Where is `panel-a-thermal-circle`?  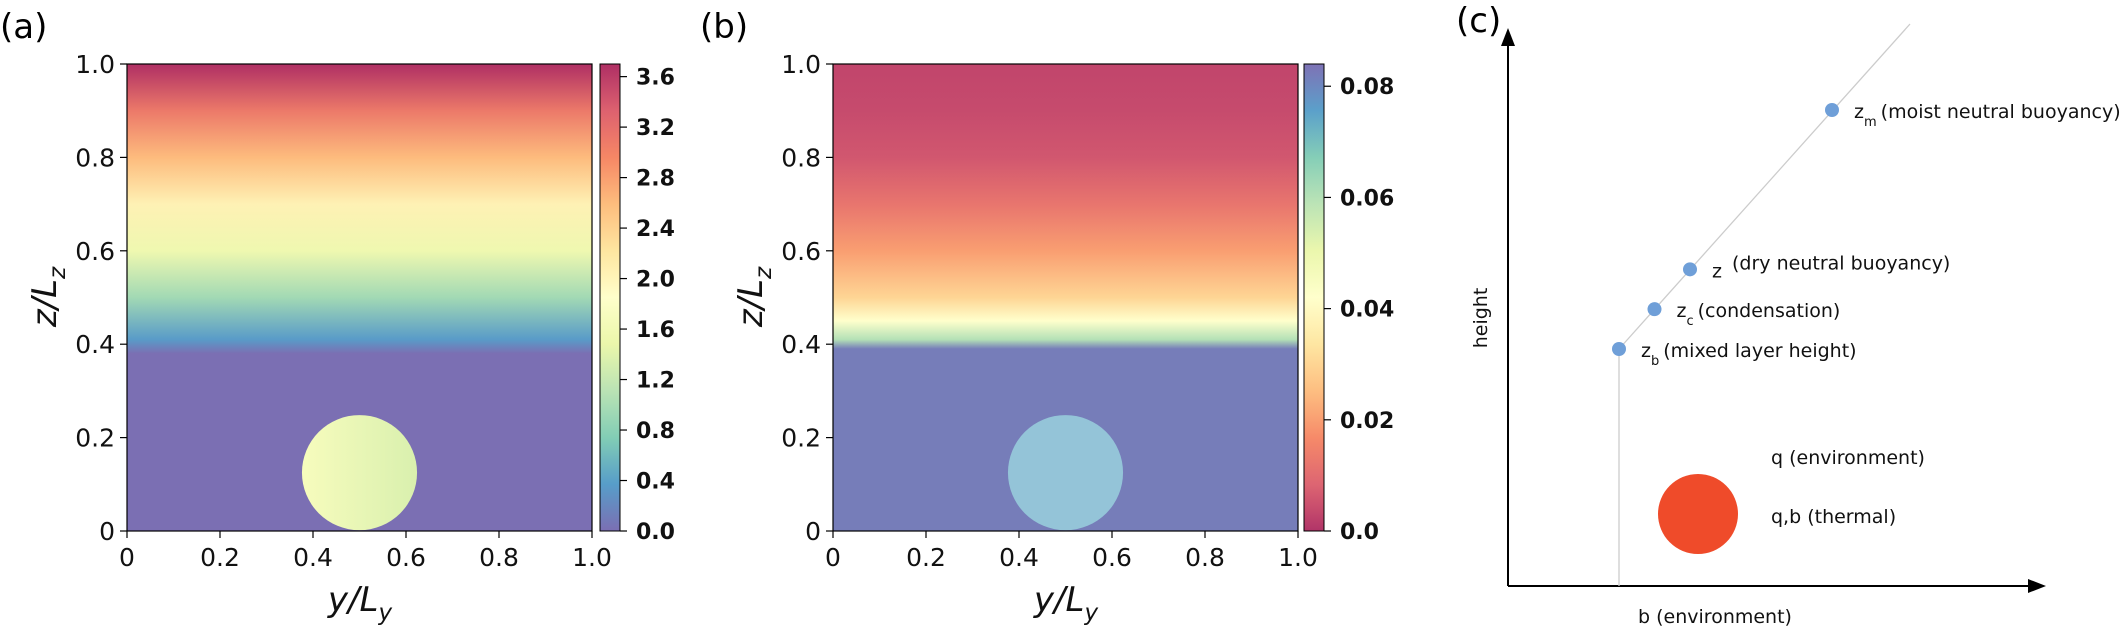
panel-a-thermal-circle is located at coordinates (359, 473).